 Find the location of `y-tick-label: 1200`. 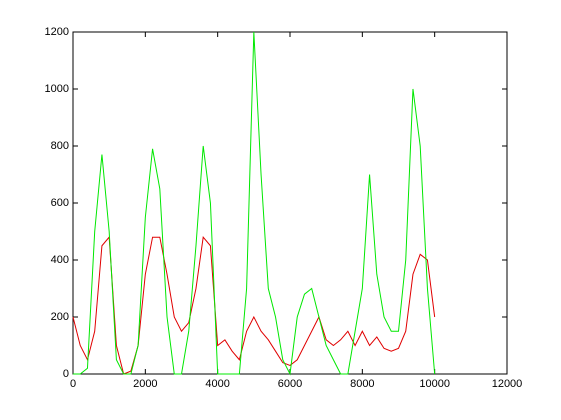

y-tick-label: 1200 is located at coordinates (57, 32).